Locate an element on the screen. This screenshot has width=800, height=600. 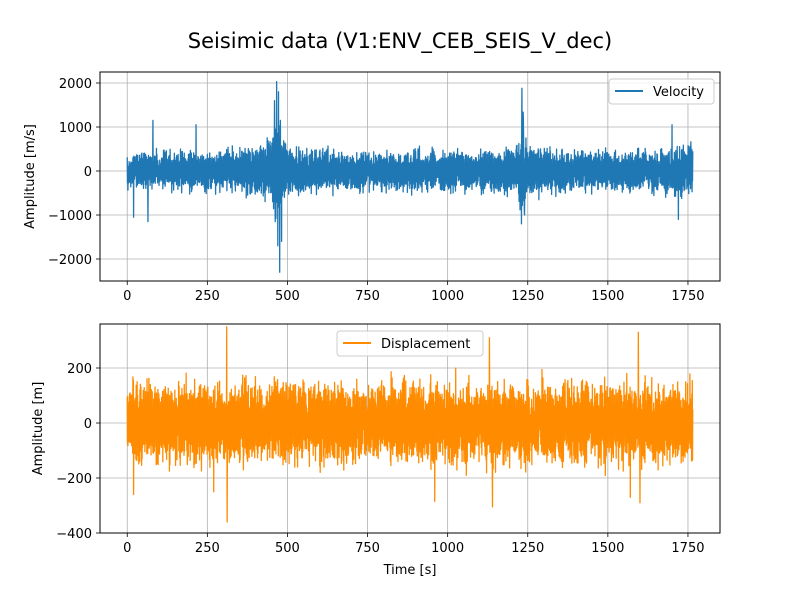
displacement-legend-box is located at coordinates (410, 343).